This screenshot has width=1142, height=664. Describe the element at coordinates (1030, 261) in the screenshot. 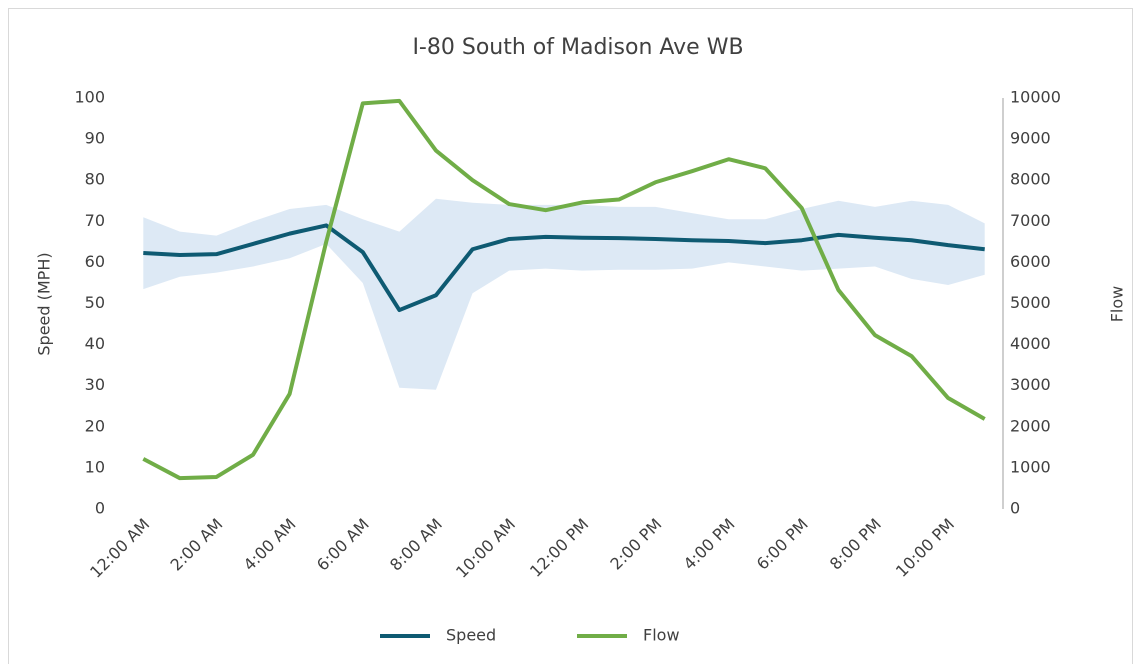

I see `y2-tick-label: 6000` at that location.